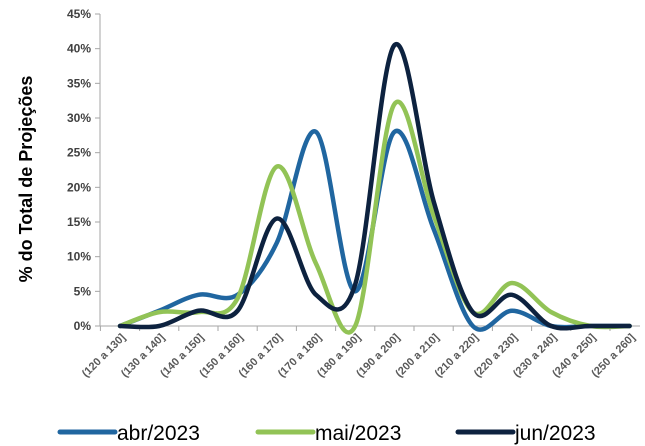 This screenshot has height=446, width=645. What do you see at coordinates (555, 433) in the screenshot?
I see `legend-label: jun/2023` at bounding box center [555, 433].